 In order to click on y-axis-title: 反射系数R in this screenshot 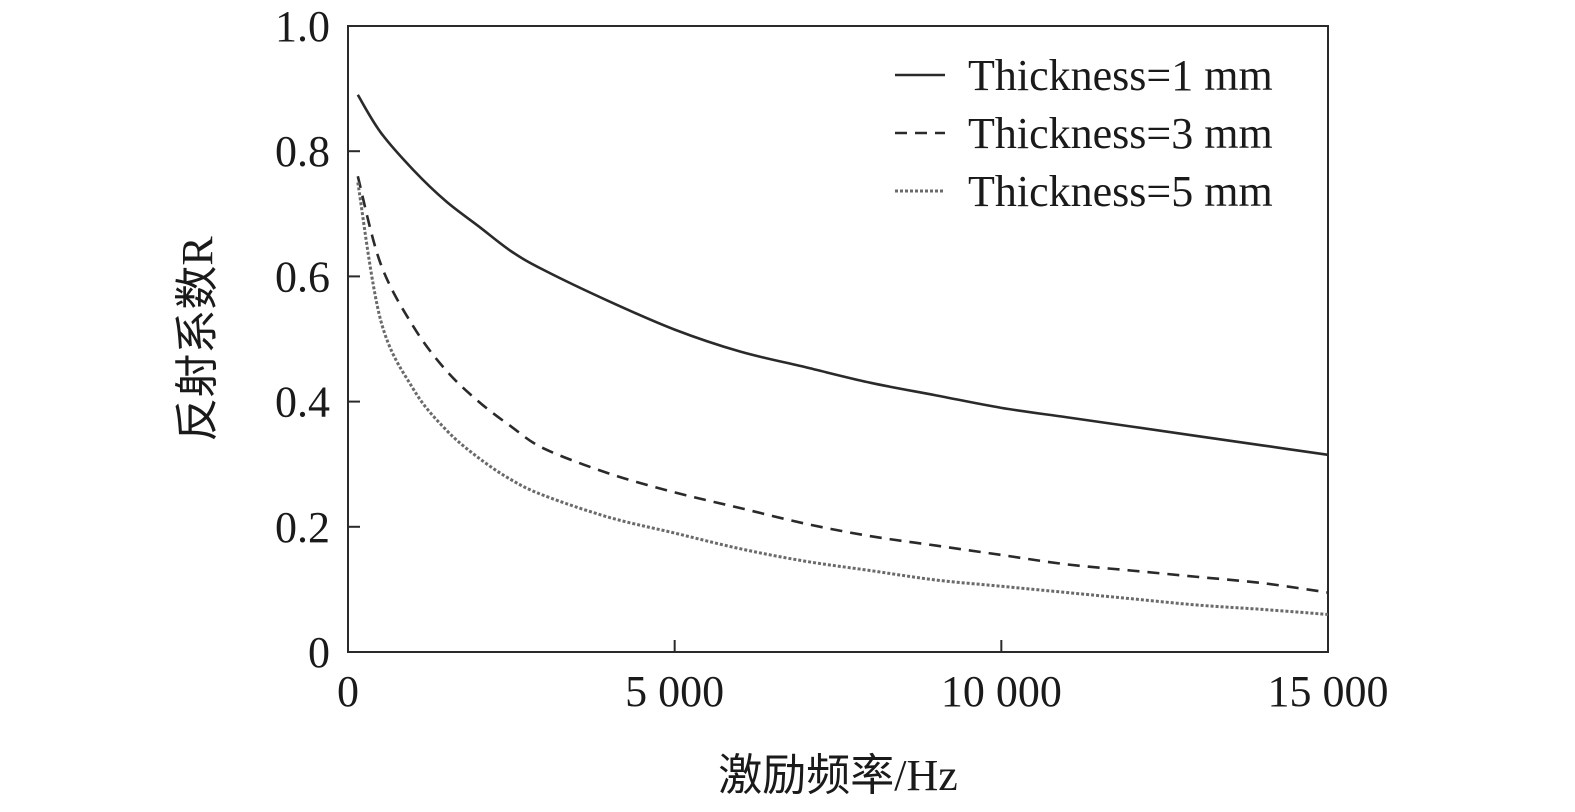, I will do `click(197, 339)`.